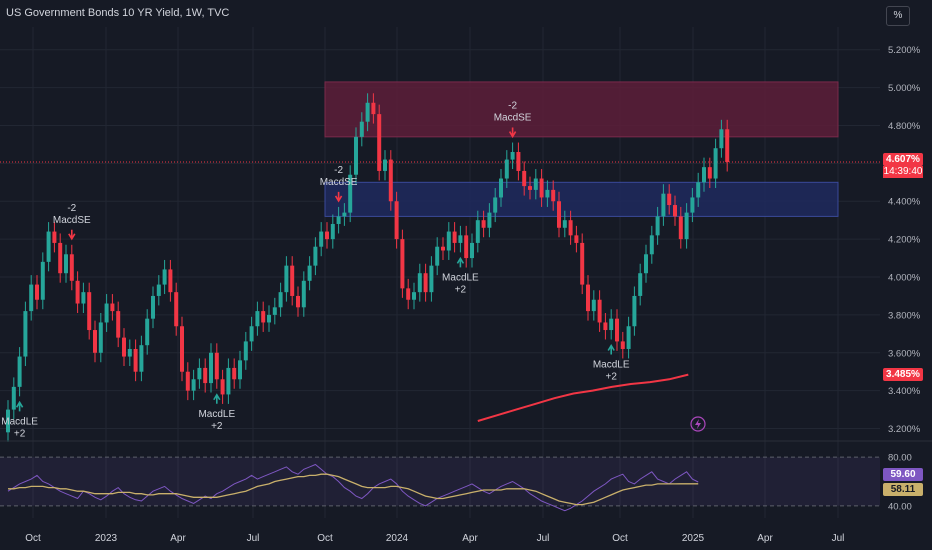 The width and height of the screenshot is (932, 550). I want to click on percent-scale-button: %, so click(898, 16).